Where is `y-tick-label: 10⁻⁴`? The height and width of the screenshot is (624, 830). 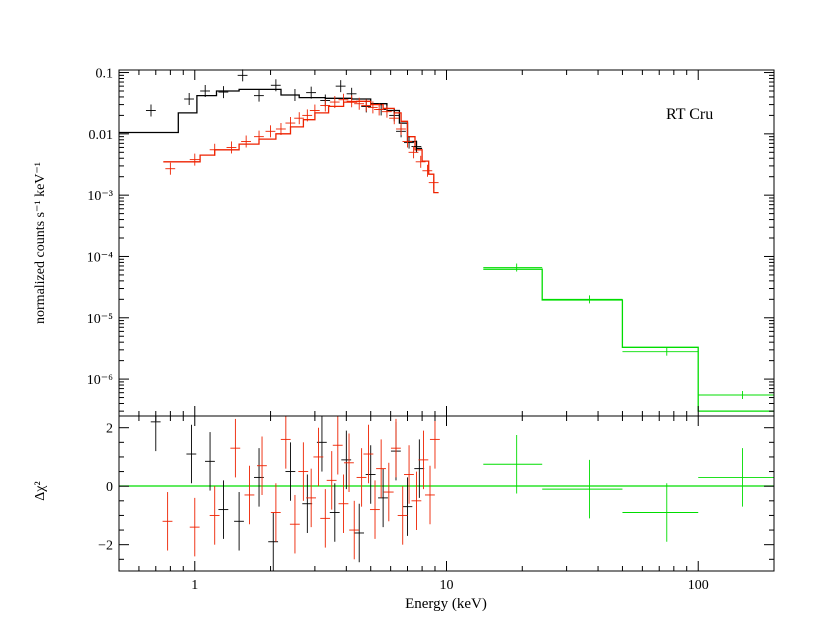
y-tick-label: 10⁻⁴ is located at coordinates (100, 257).